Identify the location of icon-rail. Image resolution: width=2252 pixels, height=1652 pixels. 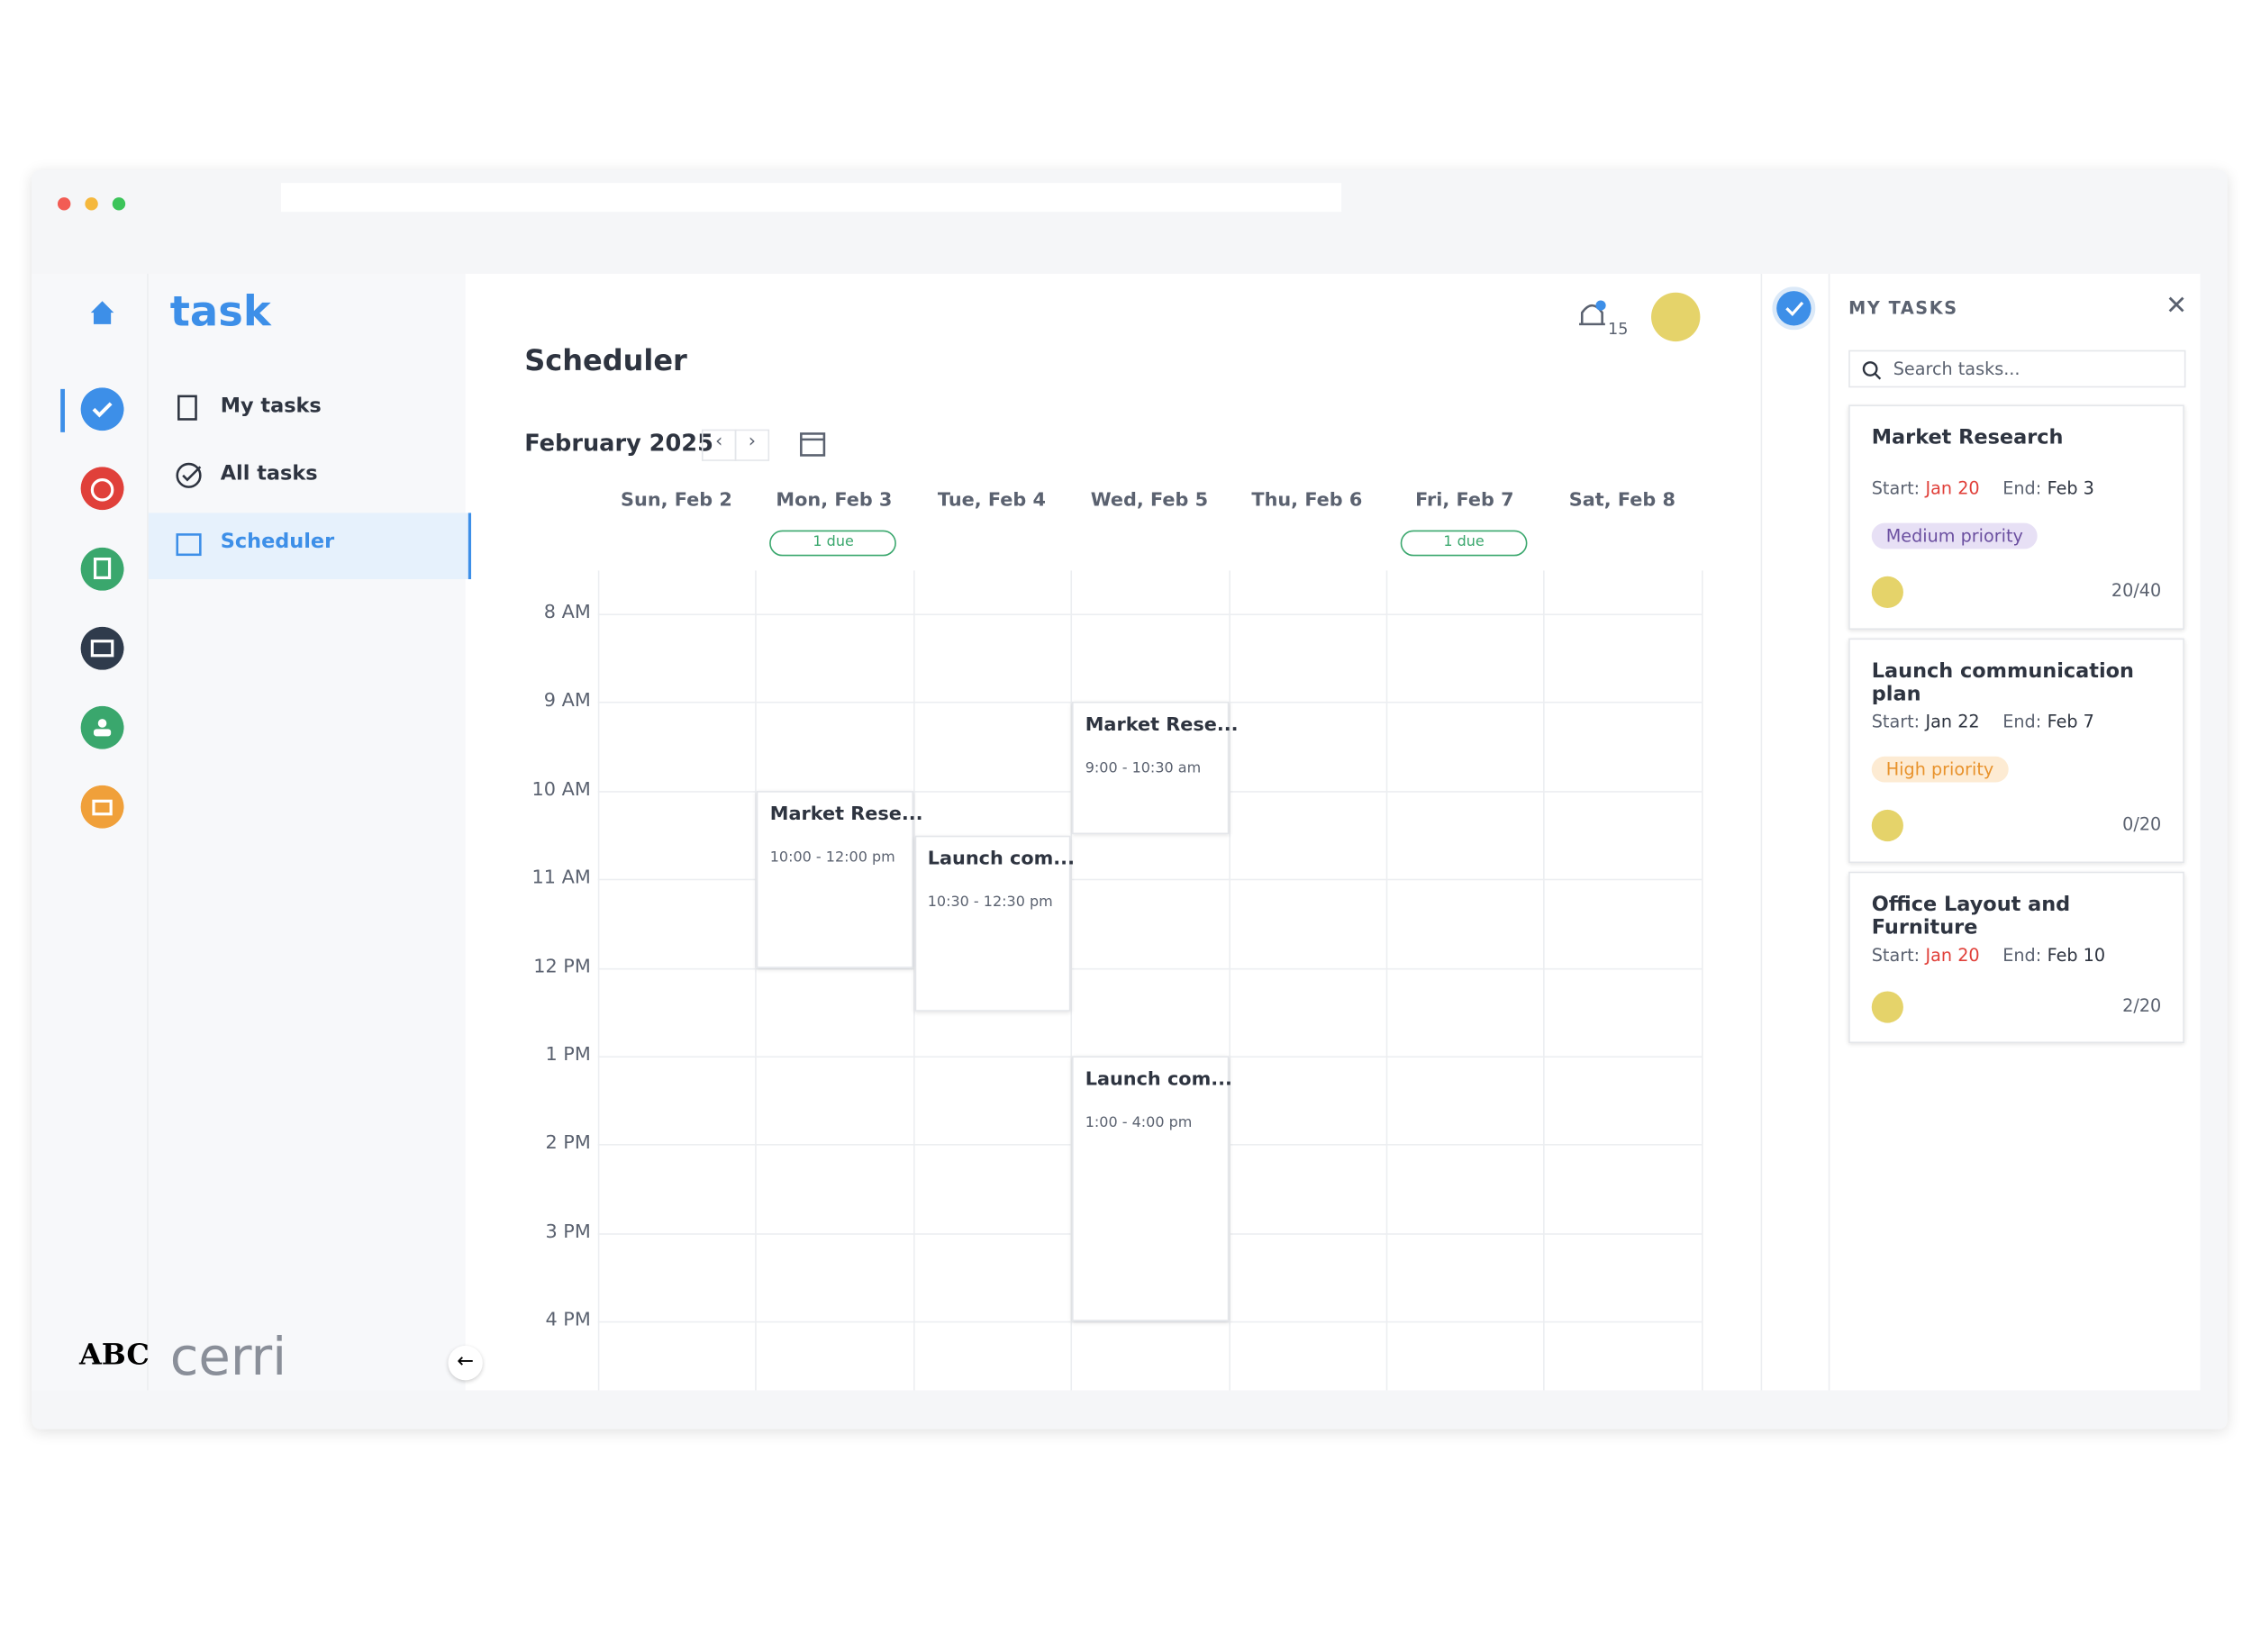
(90, 832).